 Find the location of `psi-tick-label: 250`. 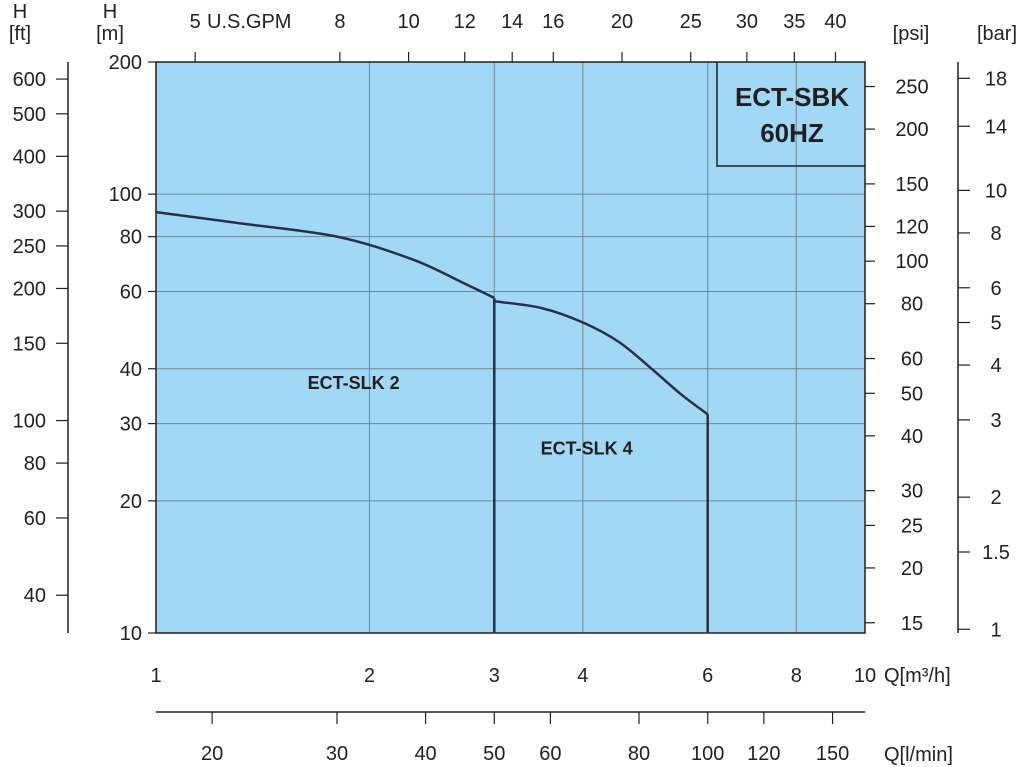

psi-tick-label: 250 is located at coordinates (911, 88).